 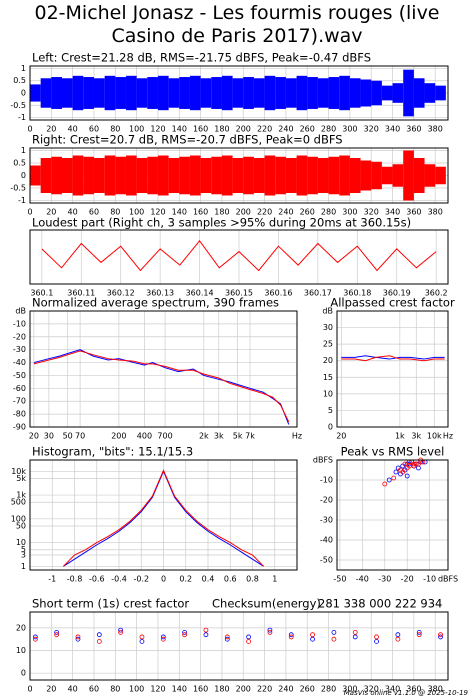 What do you see at coordinates (22, 200) in the screenshot?
I see `y-tick-label: -1` at bounding box center [22, 200].